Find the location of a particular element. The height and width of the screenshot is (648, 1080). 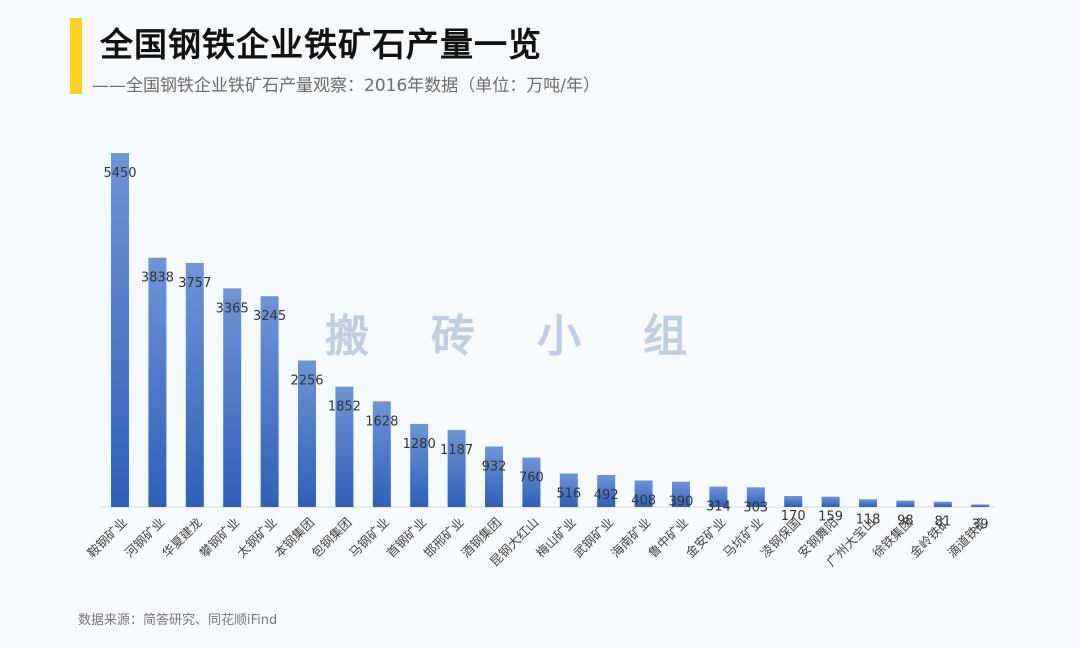

watermark: 搬砖小组 is located at coordinates (537, 336).